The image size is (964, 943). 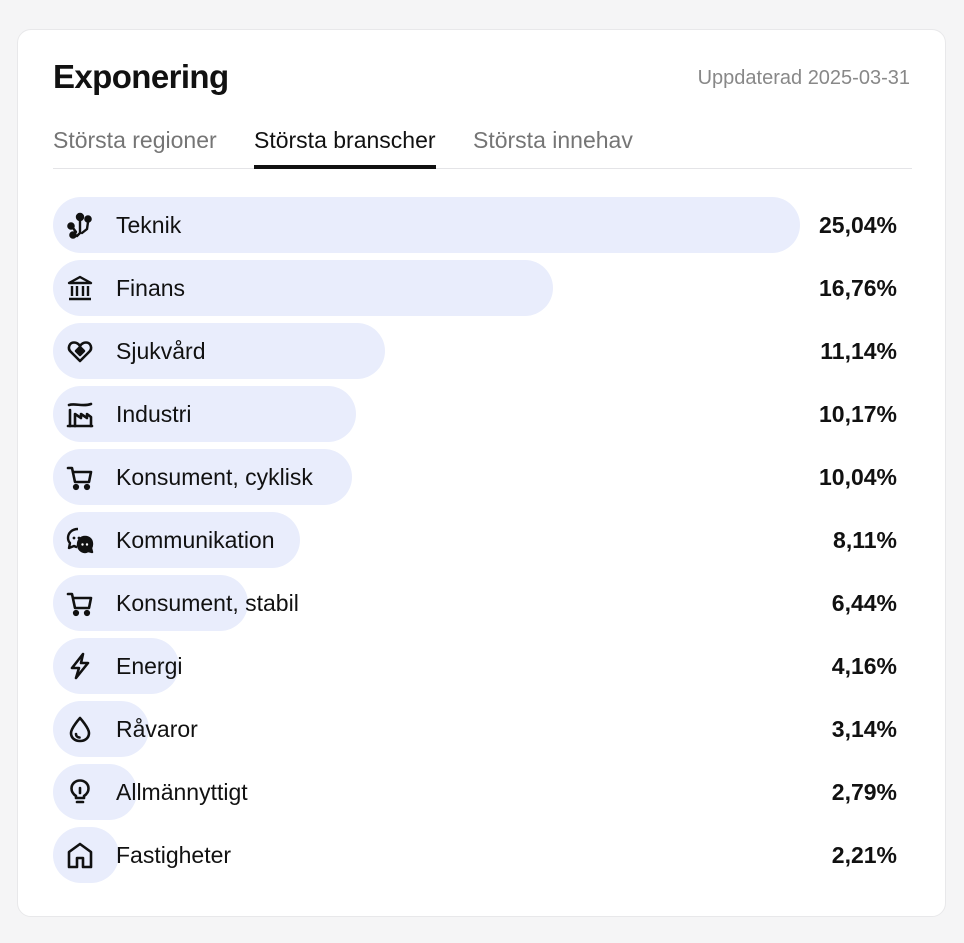 I want to click on sector-label: Allmännyttigt, so click(x=182, y=792).